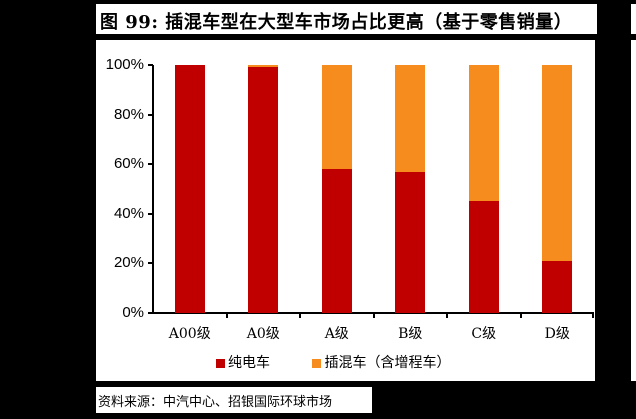  I want to click on legend-label: 插混车（含增程车）, so click(387, 363).